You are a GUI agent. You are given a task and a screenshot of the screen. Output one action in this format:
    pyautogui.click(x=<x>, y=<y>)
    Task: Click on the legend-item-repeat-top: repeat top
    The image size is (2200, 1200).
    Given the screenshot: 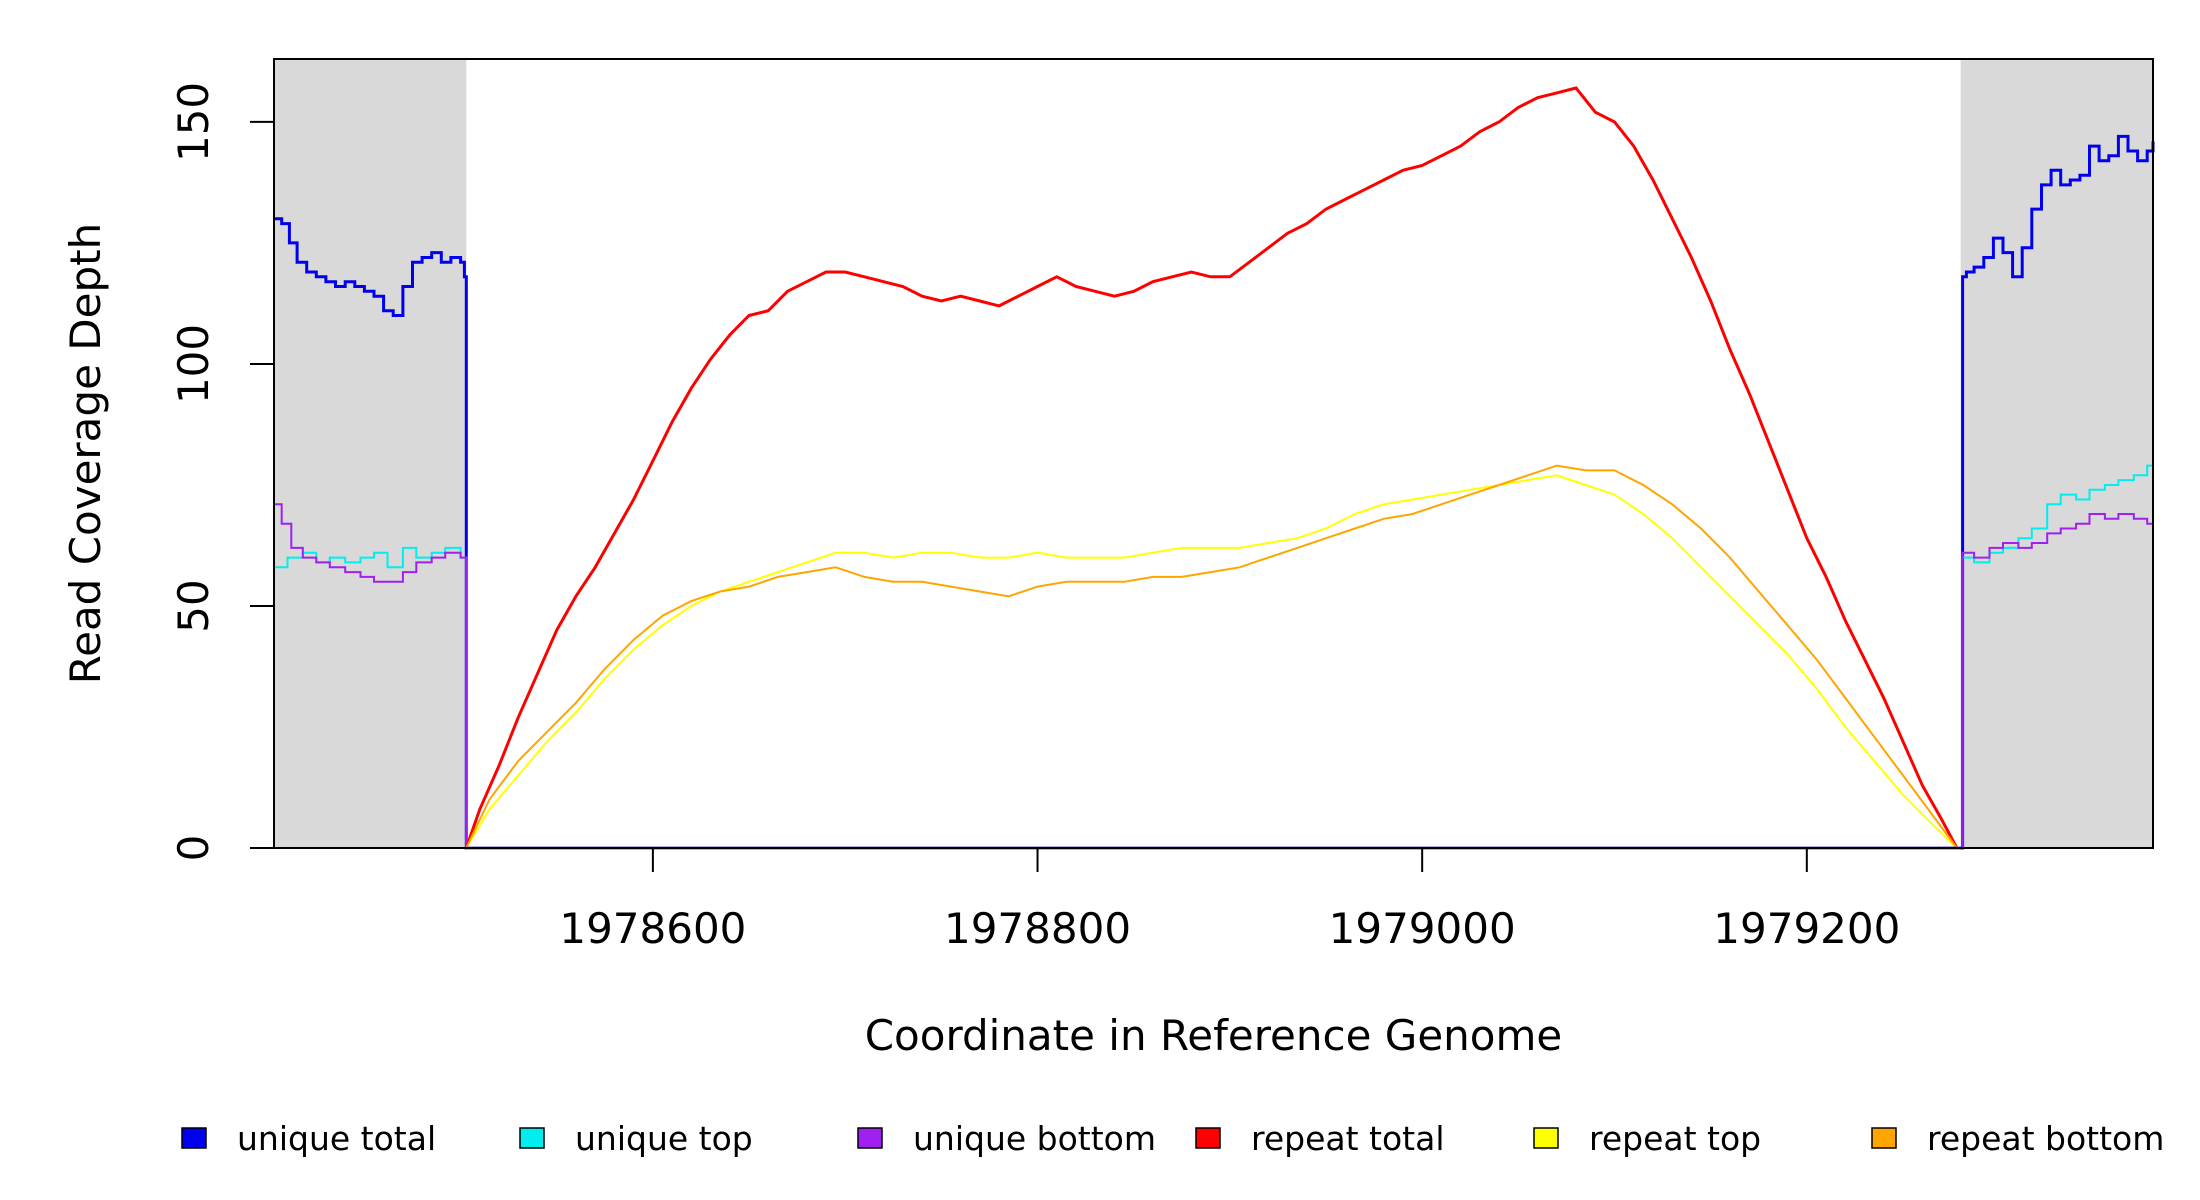 What is the action you would take?
    pyautogui.click(x=1647, y=1138)
    